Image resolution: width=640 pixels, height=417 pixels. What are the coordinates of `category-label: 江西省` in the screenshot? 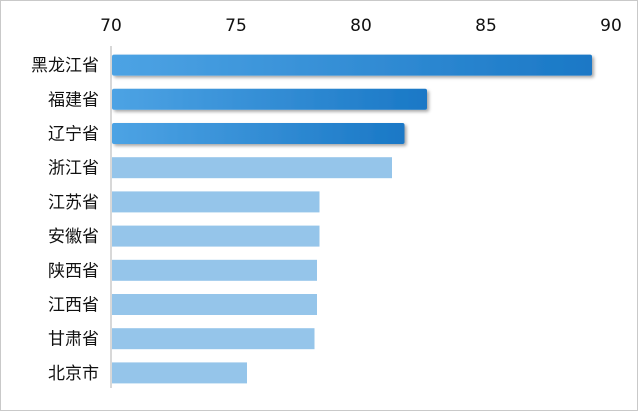 It's located at (73, 306).